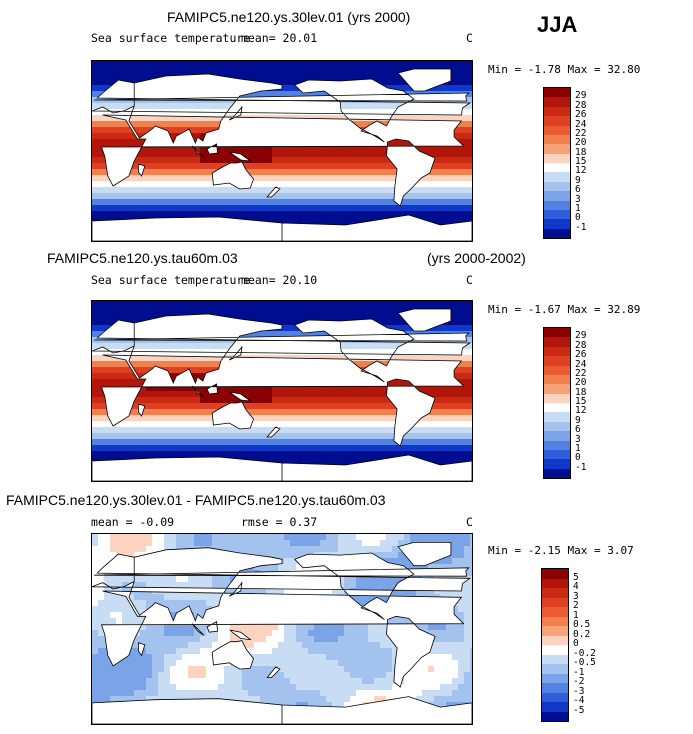 Image resolution: width=693 pixels, height=734 pixels. Describe the element at coordinates (576, 586) in the screenshot. I see `colorbar-tick-label: 4` at that location.